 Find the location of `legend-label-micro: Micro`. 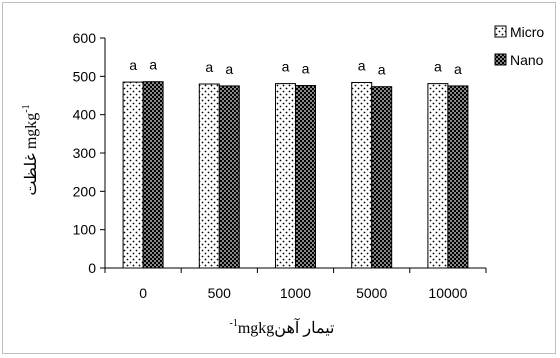

legend-label-micro: Micro is located at coordinates (527, 32).